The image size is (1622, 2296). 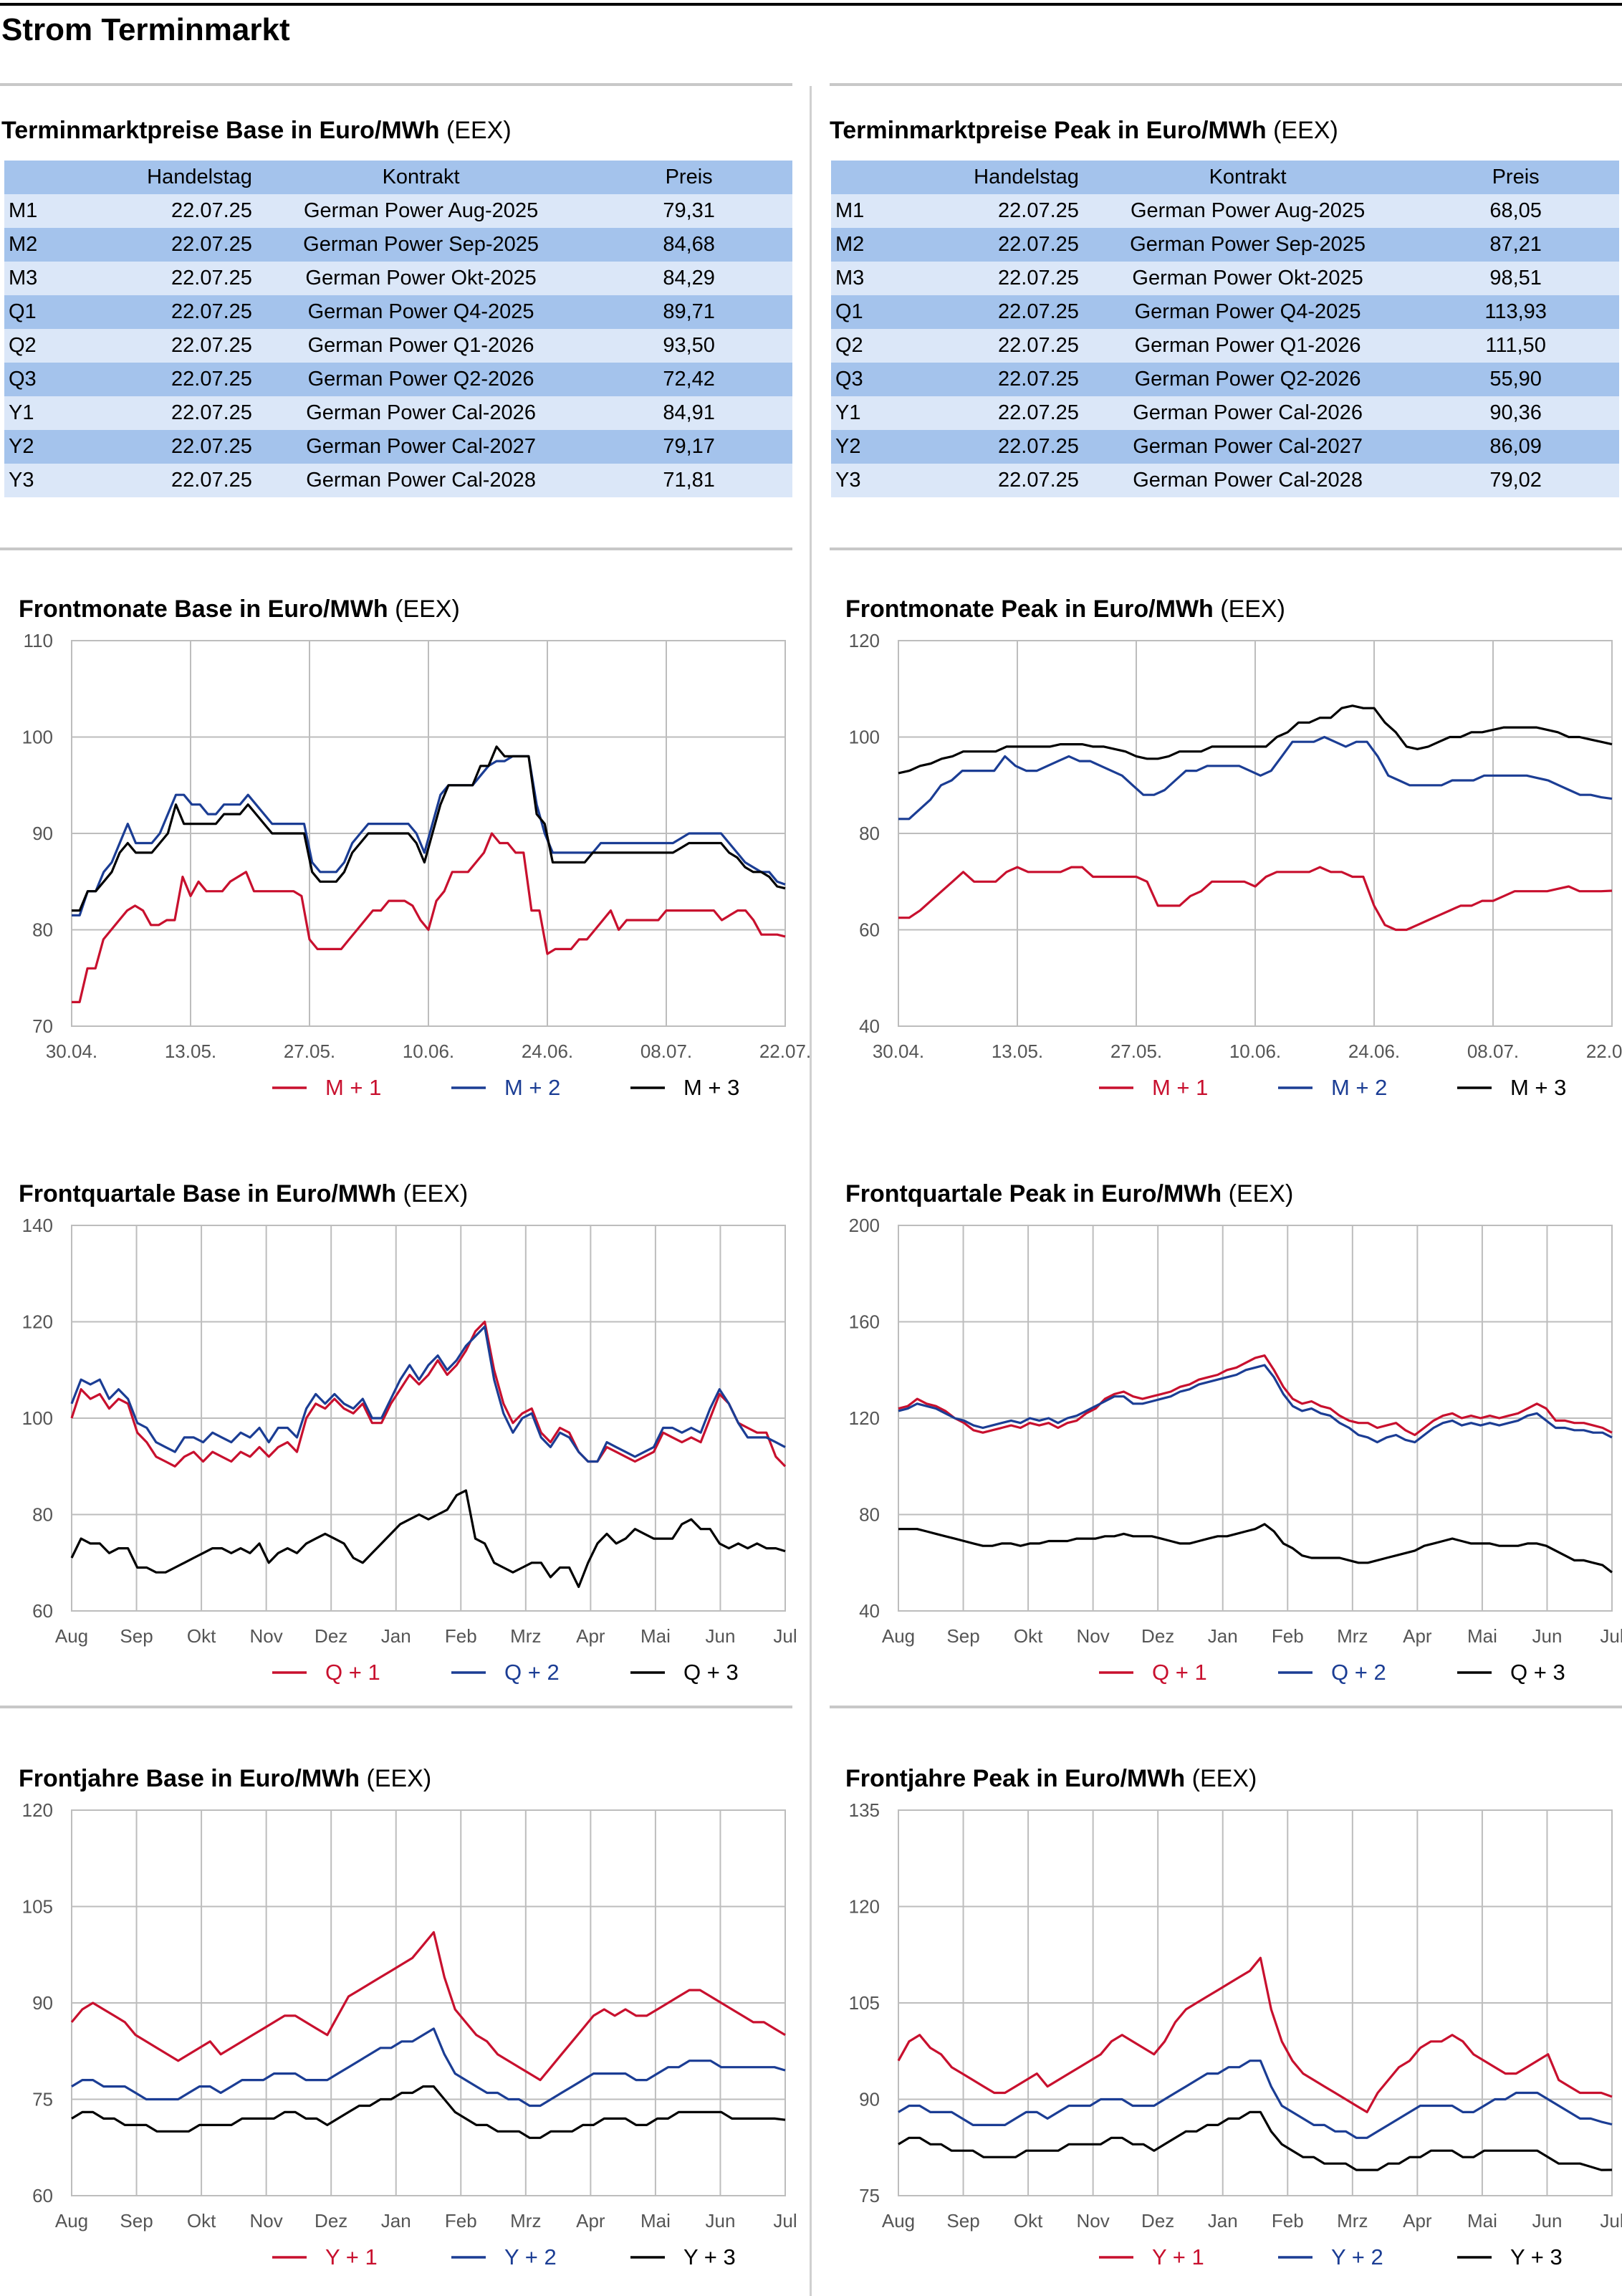 What do you see at coordinates (689, 278) in the screenshot?
I see `table-cell: 84,29` at bounding box center [689, 278].